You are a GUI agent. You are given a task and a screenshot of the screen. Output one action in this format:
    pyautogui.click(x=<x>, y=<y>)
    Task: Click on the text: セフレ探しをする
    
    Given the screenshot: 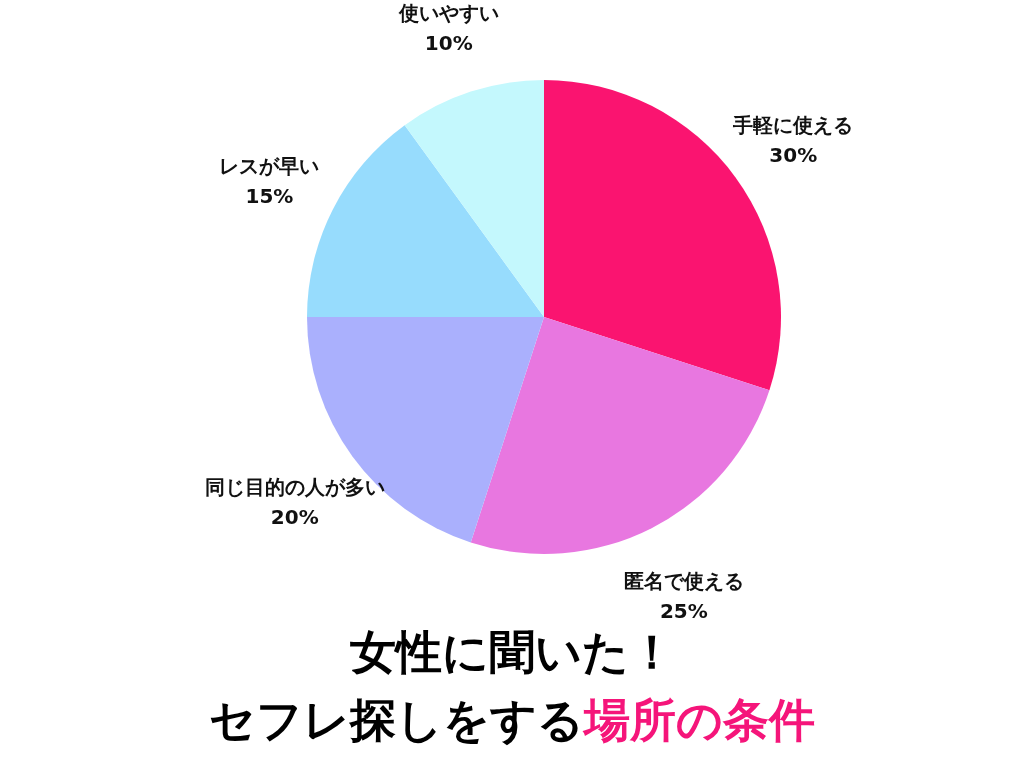 What is the action you would take?
    pyautogui.click(x=396, y=720)
    